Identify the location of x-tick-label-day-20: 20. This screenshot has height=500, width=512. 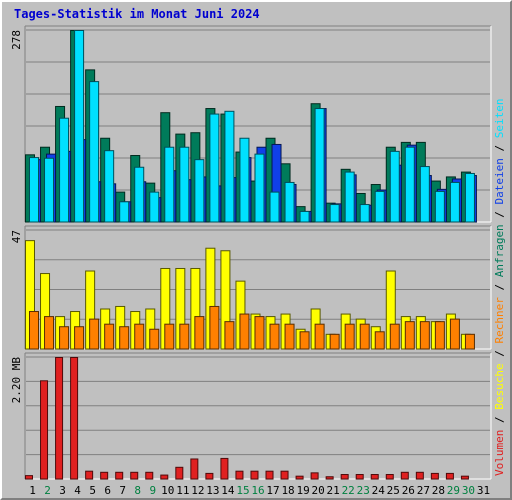
(318, 490).